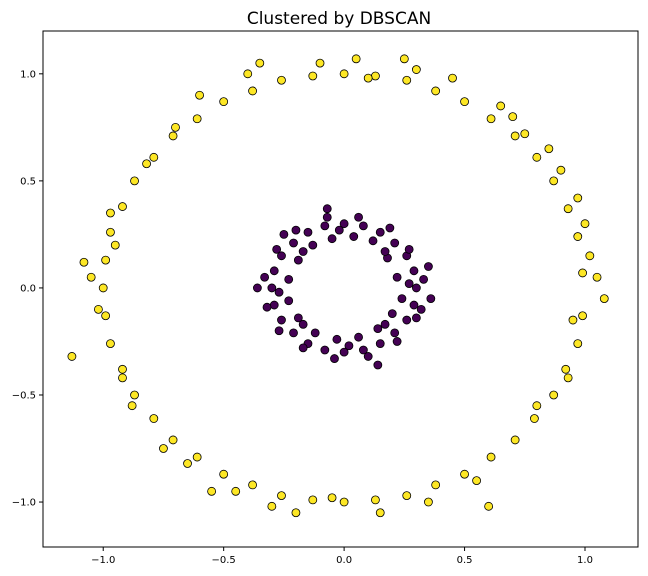  Describe the element at coordinates (28, 288) in the screenshot. I see `y-tick-label: 0.0` at that location.